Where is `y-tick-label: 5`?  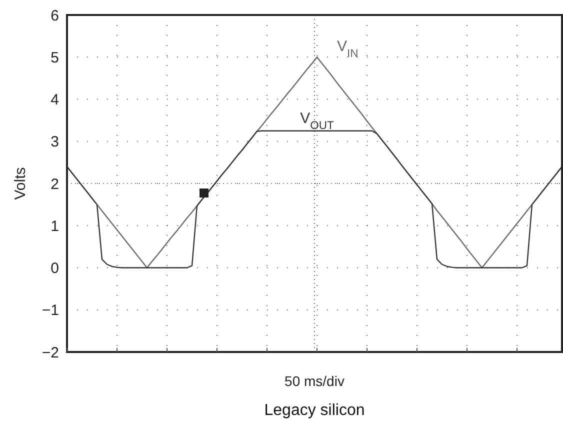
y-tick-label: 5 is located at coordinates (54, 57).